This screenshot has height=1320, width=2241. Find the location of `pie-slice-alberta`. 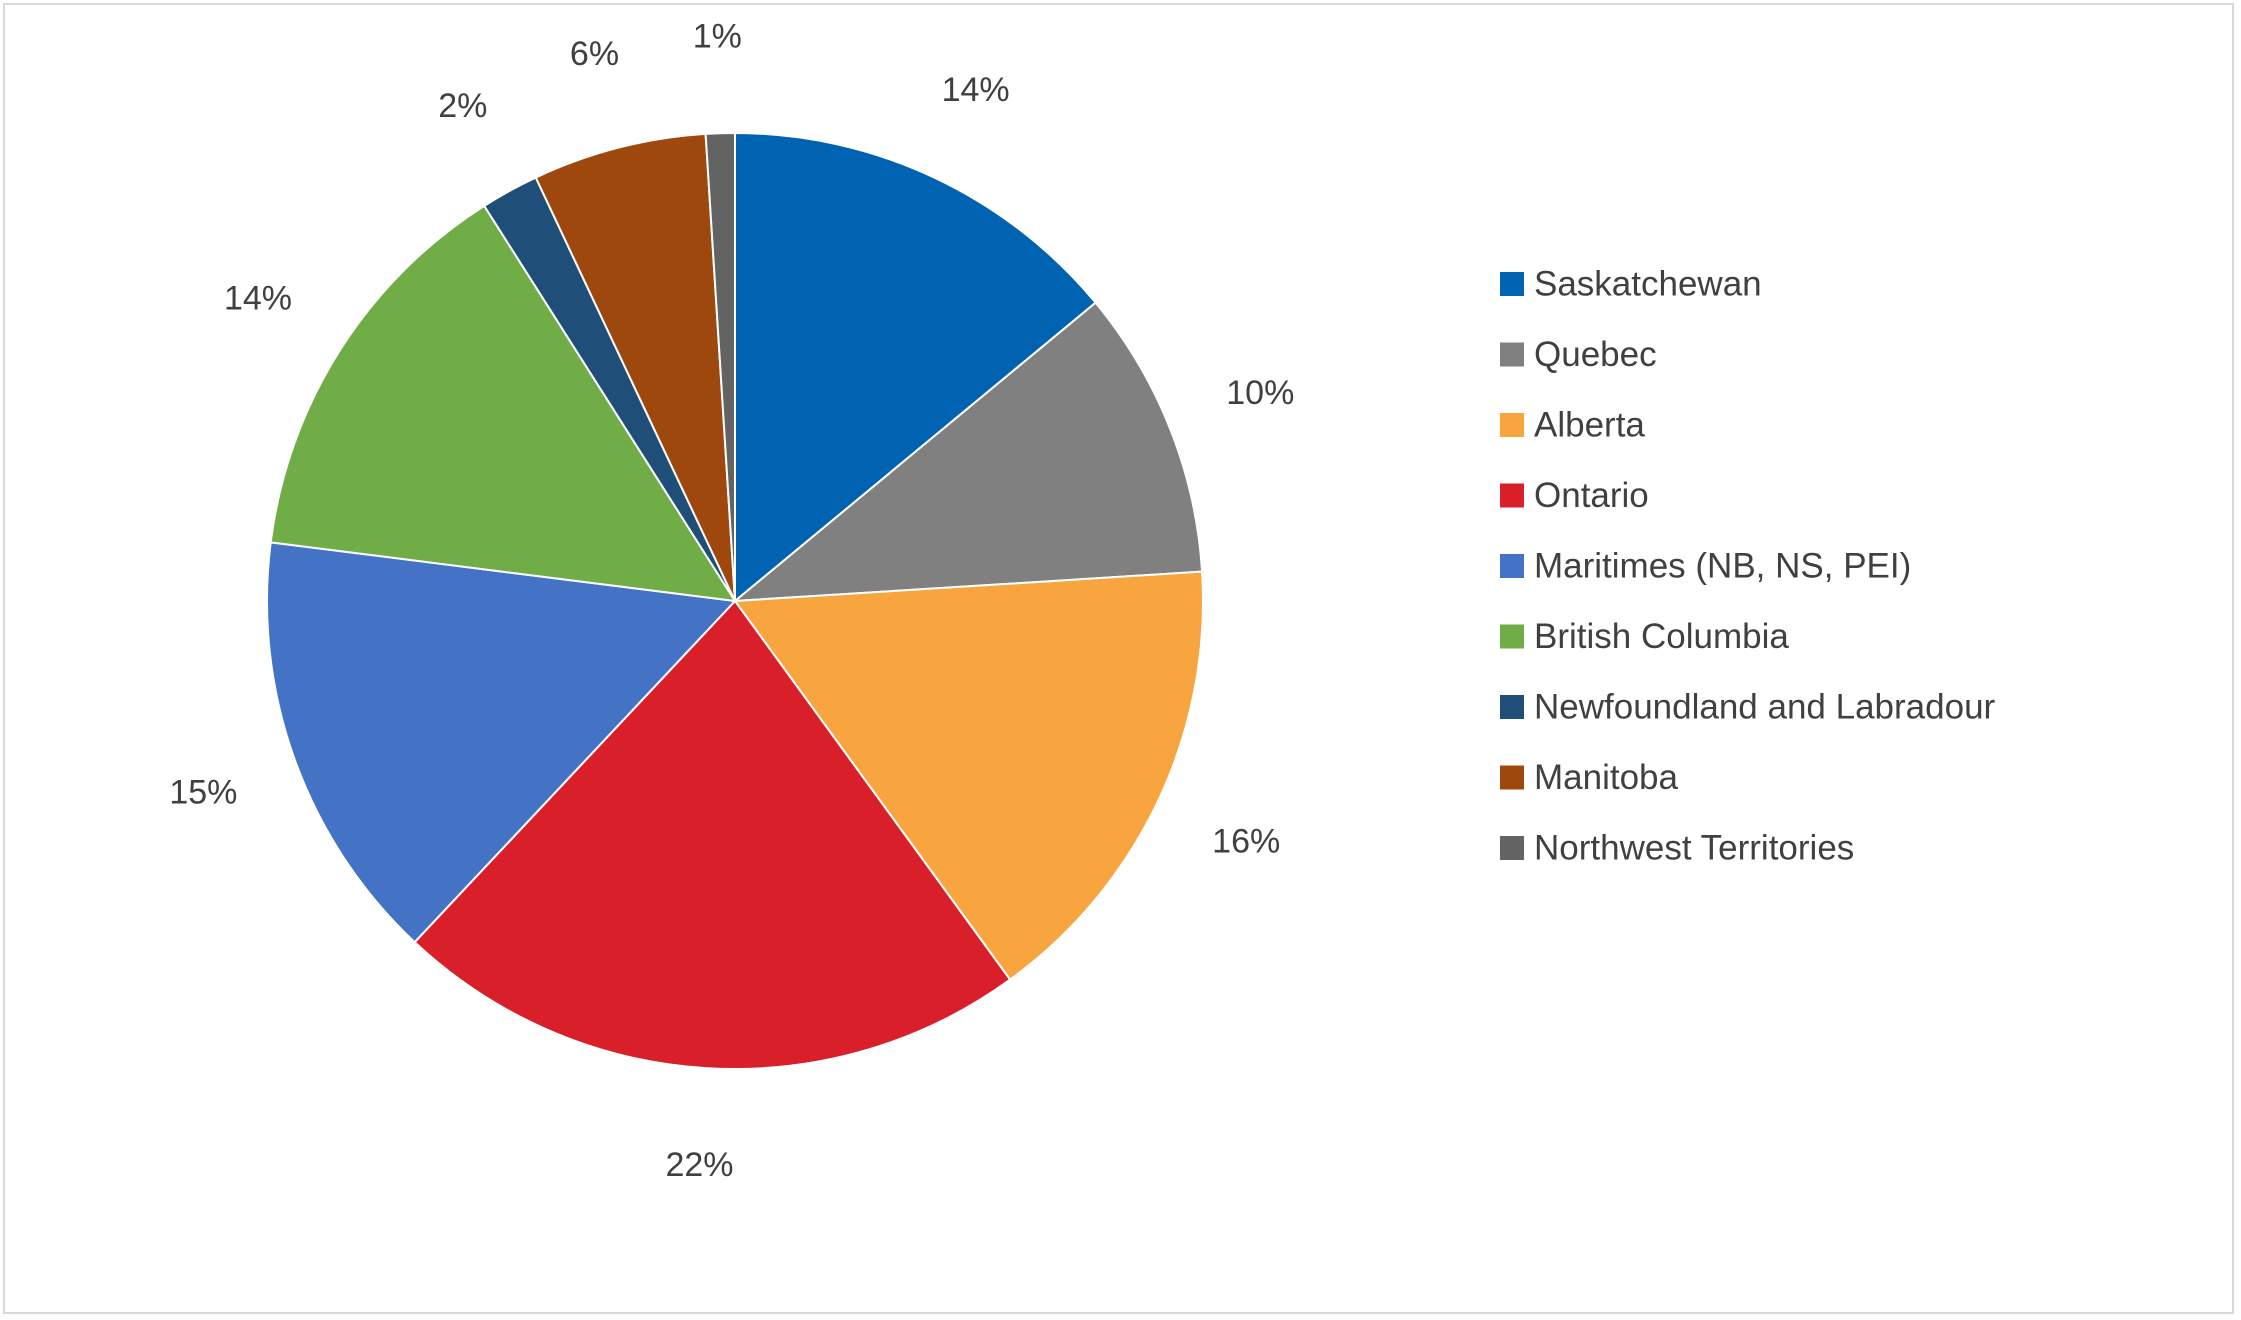

pie-slice-alberta is located at coordinates (968, 776).